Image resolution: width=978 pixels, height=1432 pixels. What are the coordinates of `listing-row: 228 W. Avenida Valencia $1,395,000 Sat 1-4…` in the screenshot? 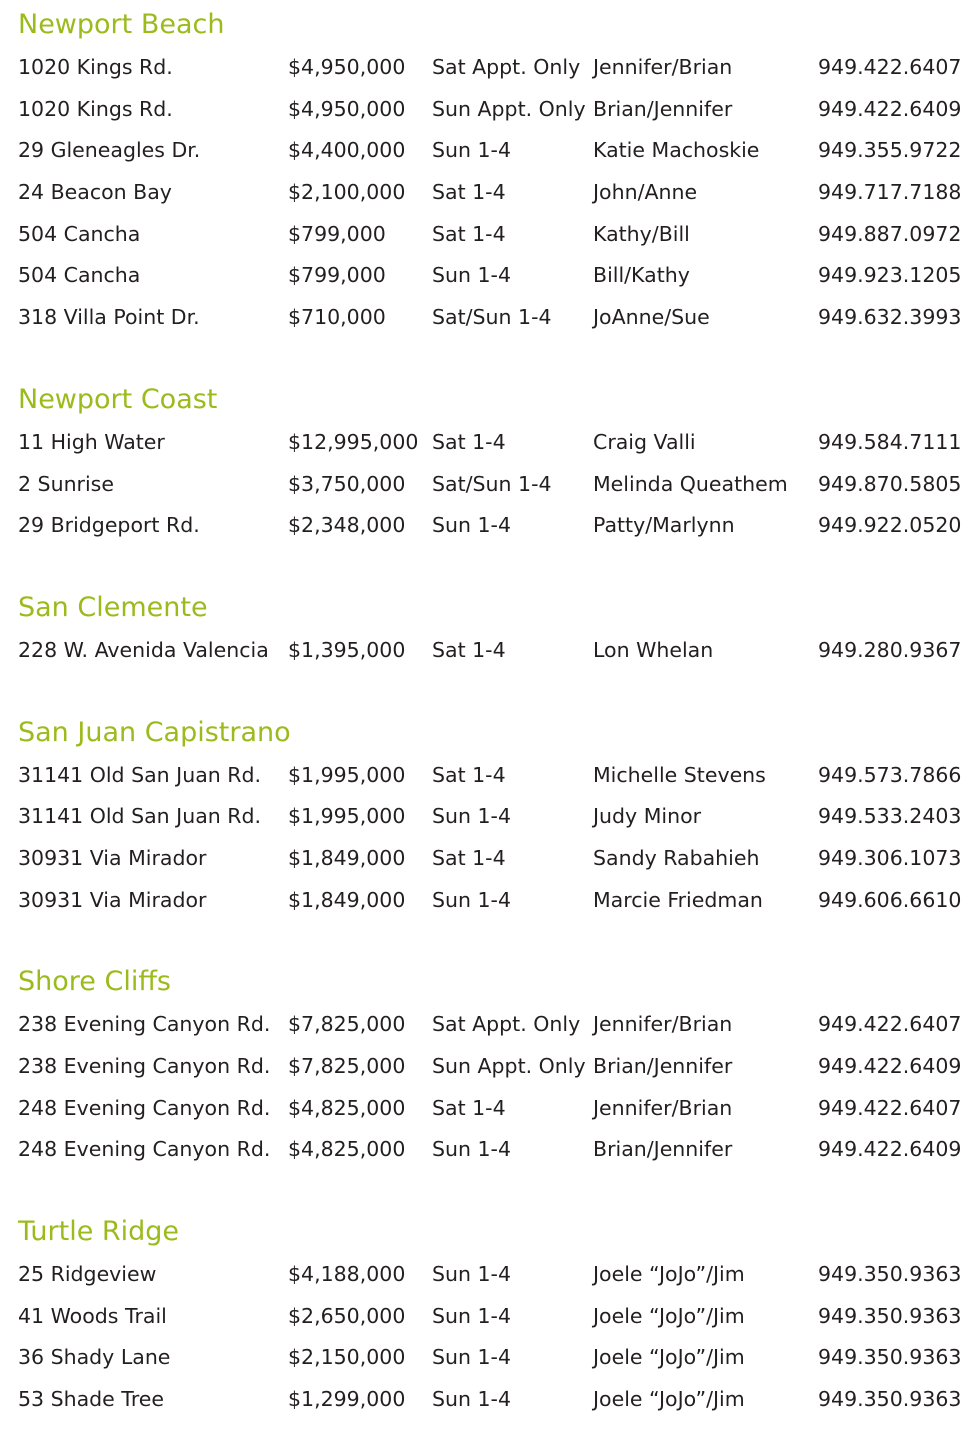 It's located at (489, 651).